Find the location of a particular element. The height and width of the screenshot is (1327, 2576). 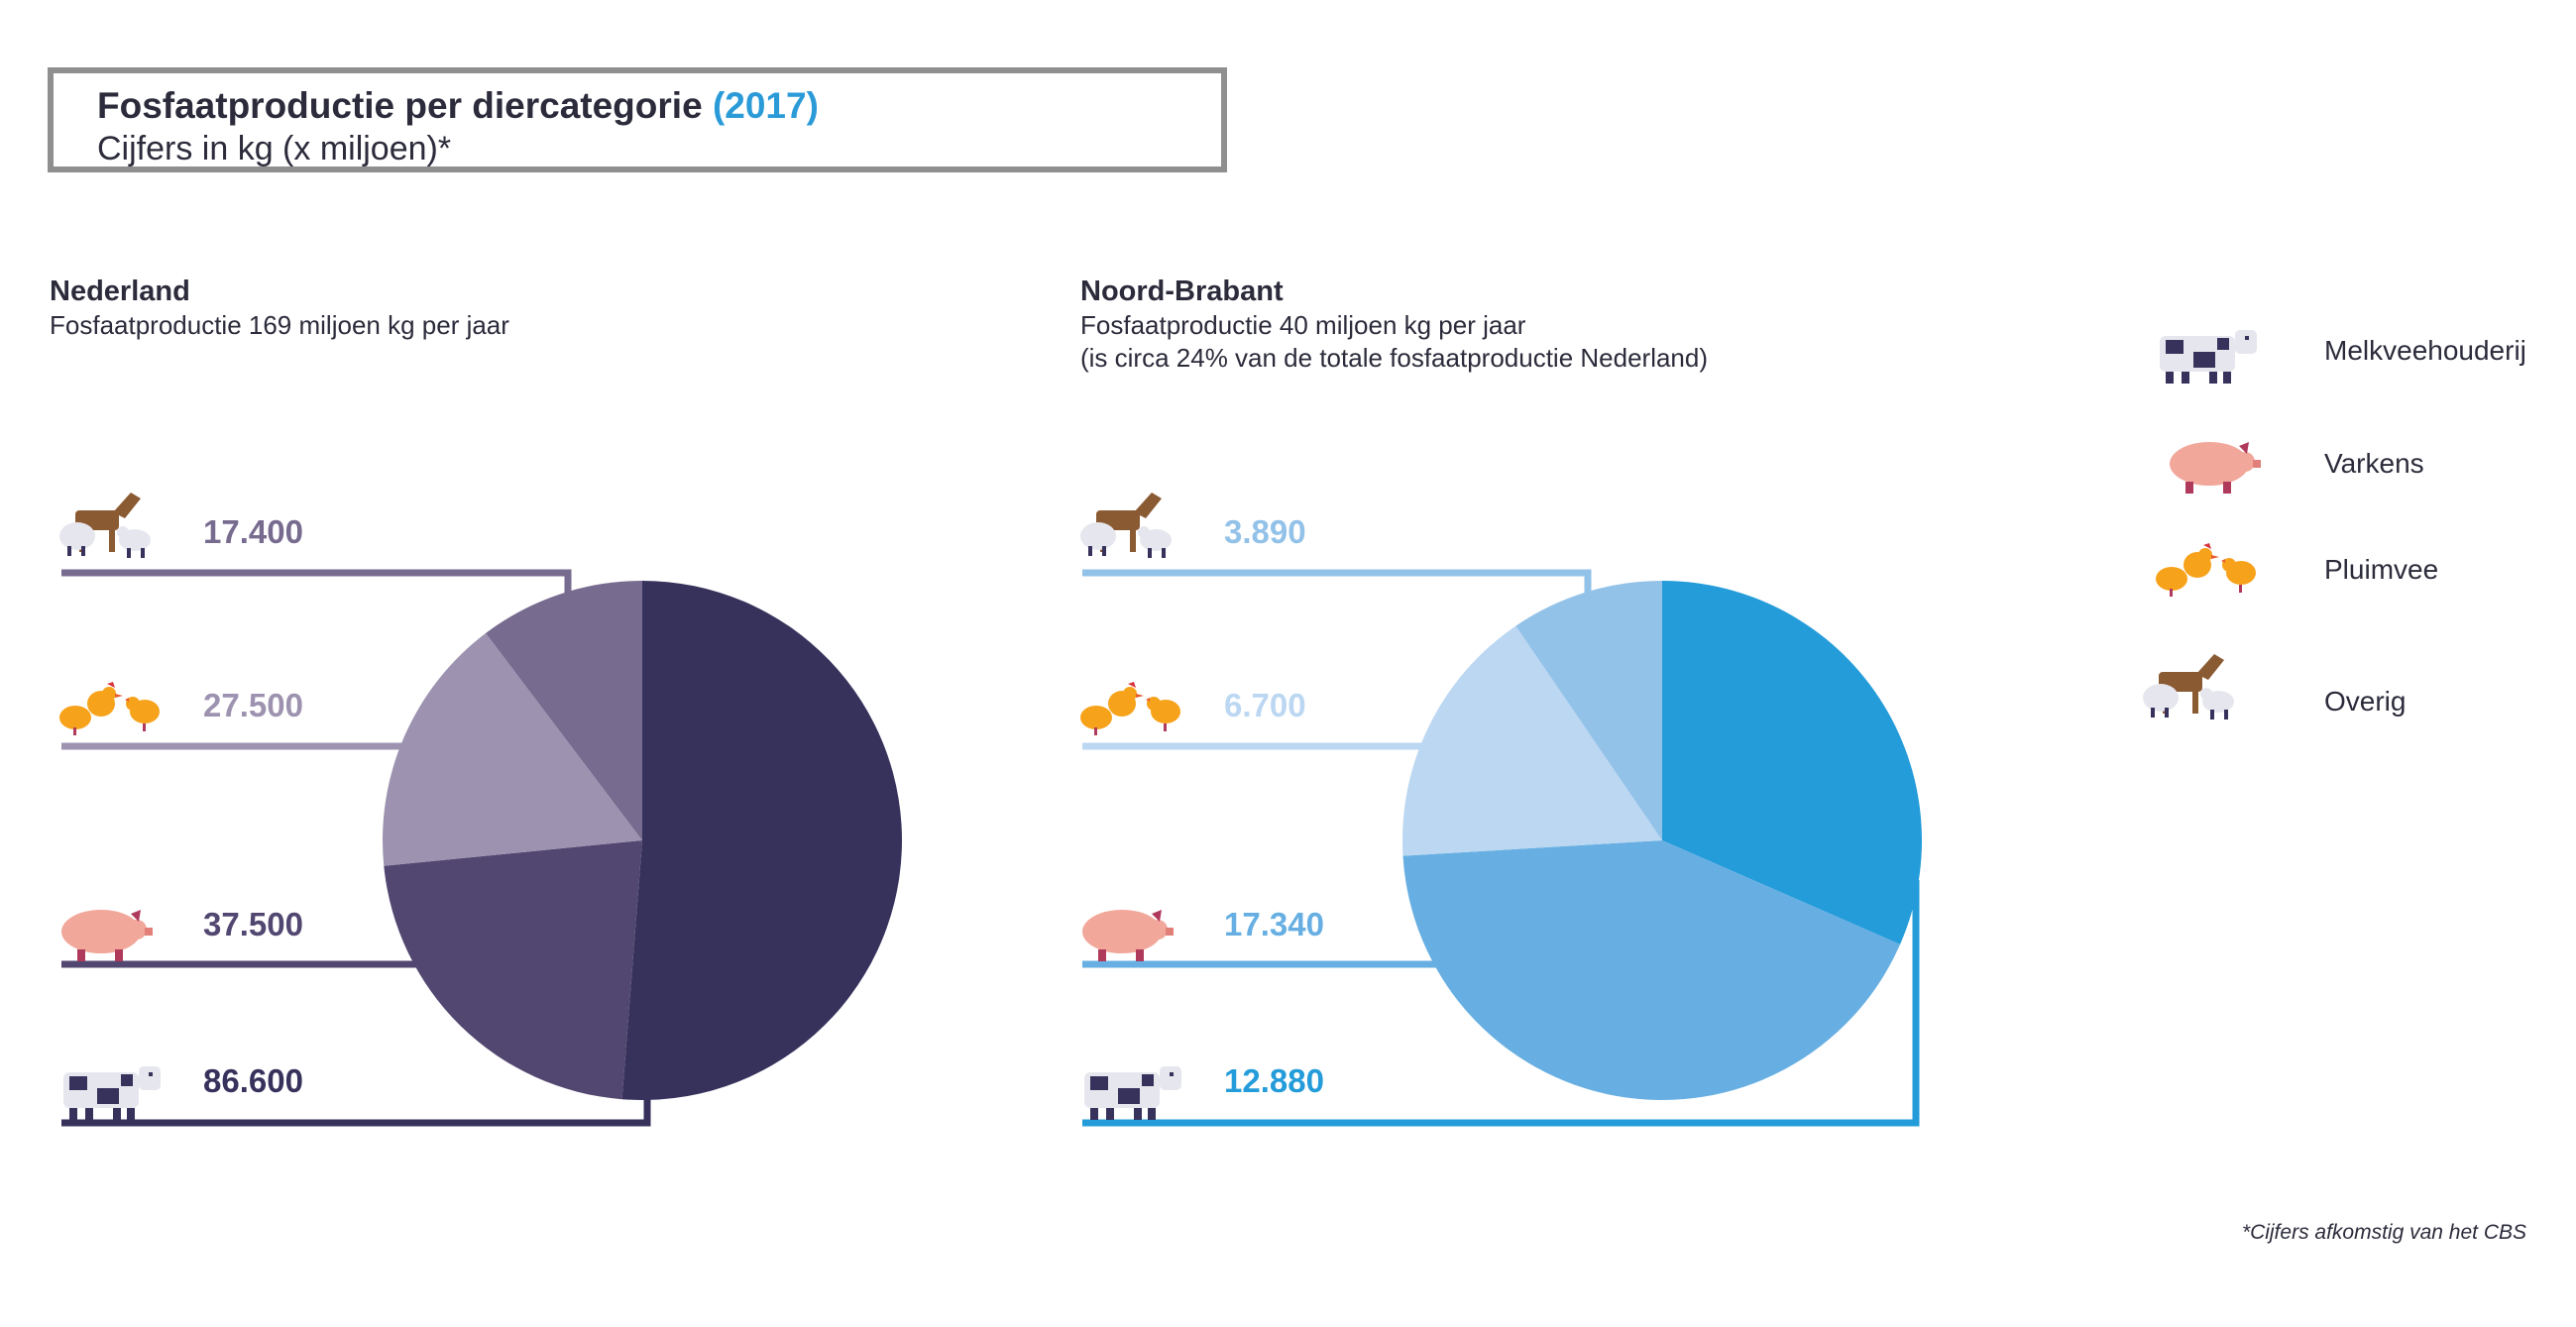

value-label-overig: 3.890 is located at coordinates (1265, 531).